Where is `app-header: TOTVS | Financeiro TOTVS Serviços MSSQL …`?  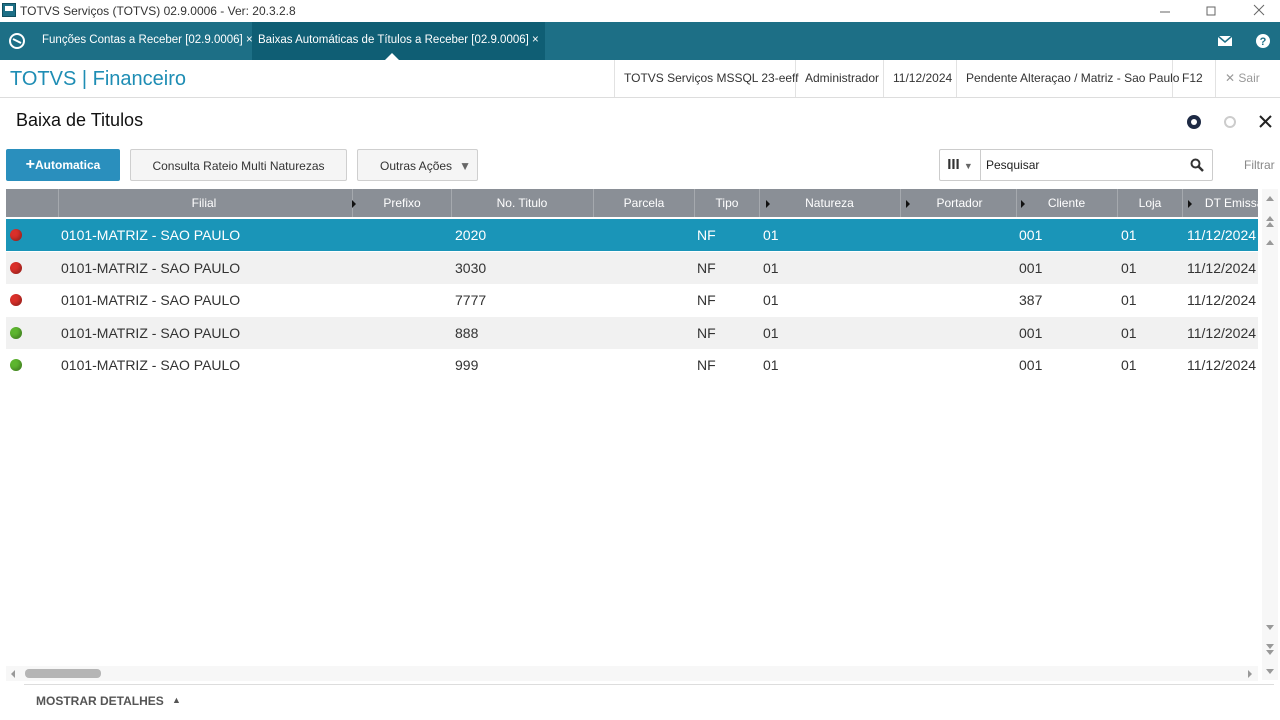
app-header: TOTVS | Financeiro TOTVS Serviços MSSQL … is located at coordinates (640, 79).